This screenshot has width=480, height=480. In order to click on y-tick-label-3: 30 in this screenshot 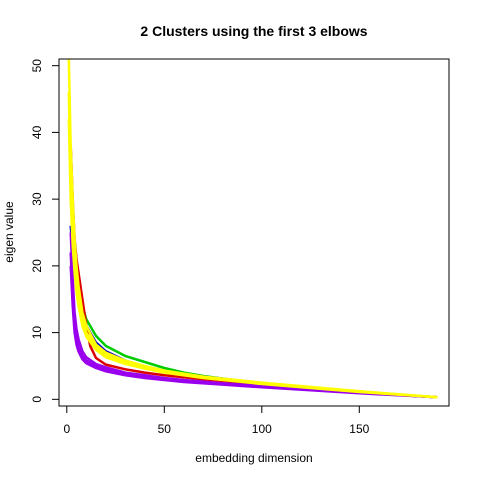, I will do `click(37, 199)`.